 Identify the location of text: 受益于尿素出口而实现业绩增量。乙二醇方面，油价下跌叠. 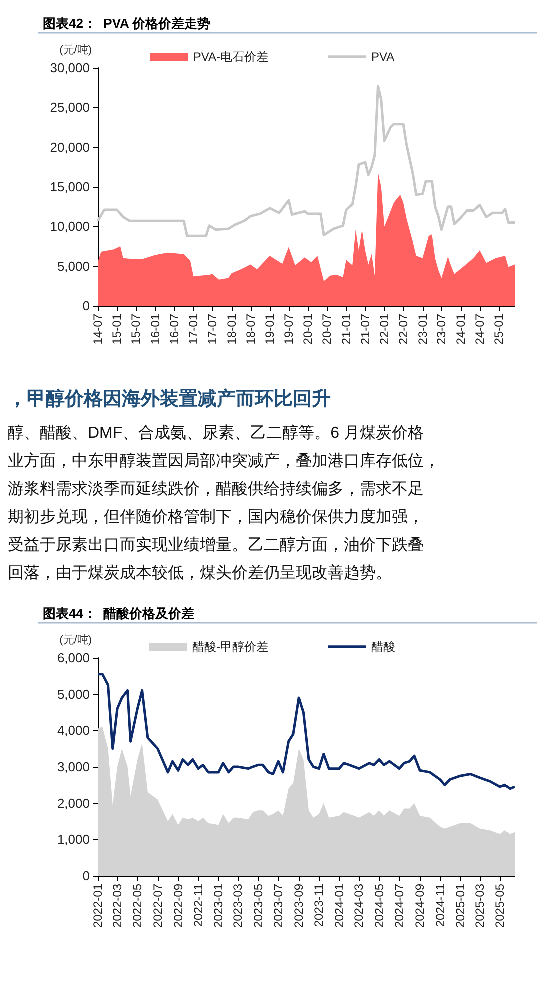
(216, 546).